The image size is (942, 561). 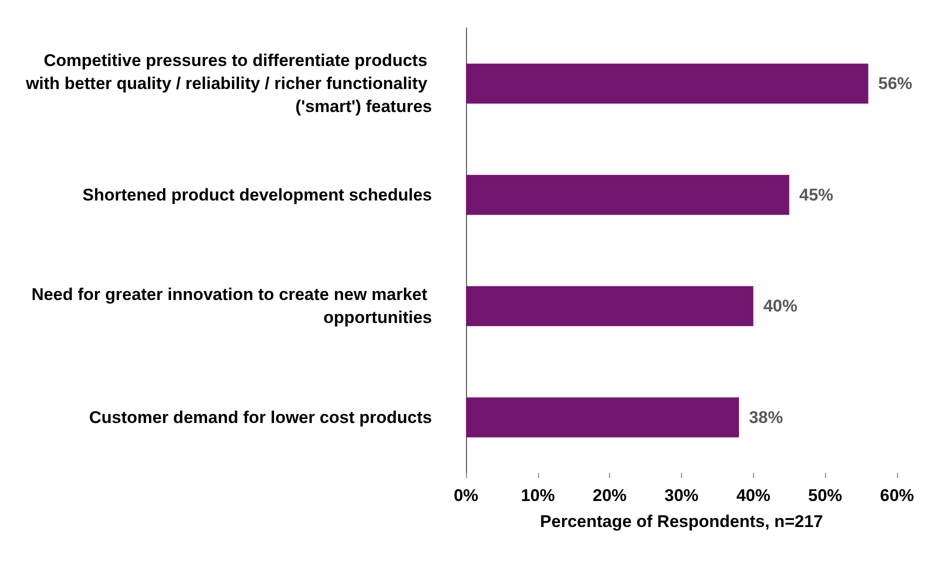 I want to click on x-tick-label: 20%, so click(x=609, y=495).